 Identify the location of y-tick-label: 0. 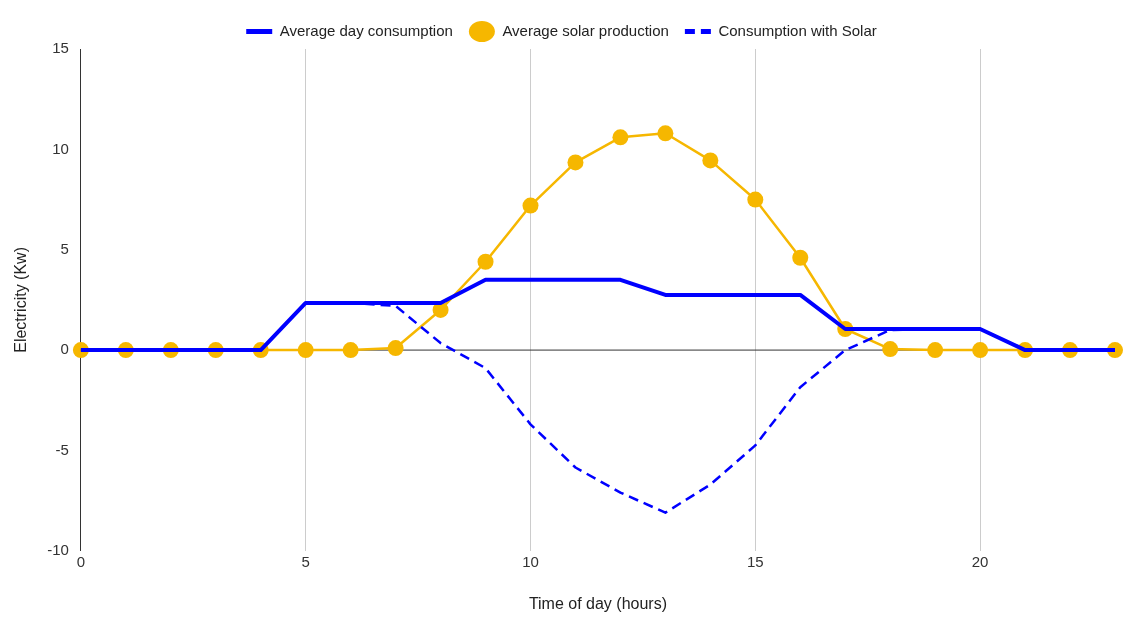
(64, 349).